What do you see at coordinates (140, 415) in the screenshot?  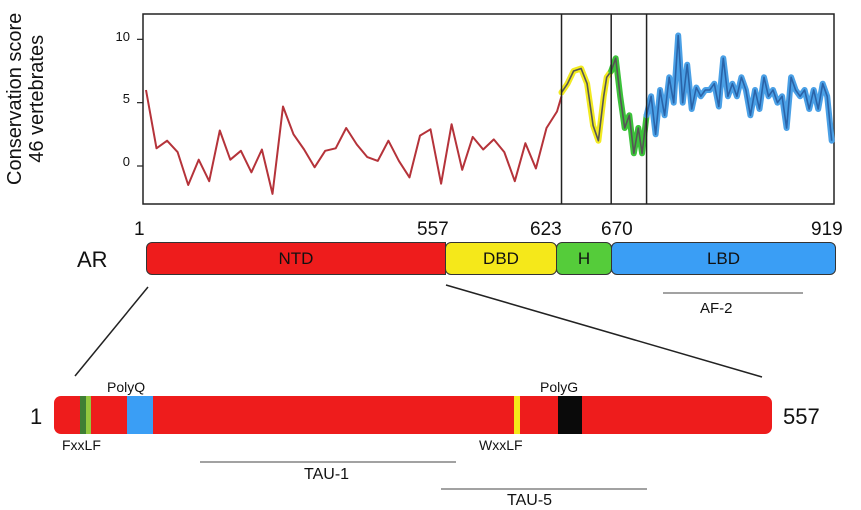 I see `polyq-region` at bounding box center [140, 415].